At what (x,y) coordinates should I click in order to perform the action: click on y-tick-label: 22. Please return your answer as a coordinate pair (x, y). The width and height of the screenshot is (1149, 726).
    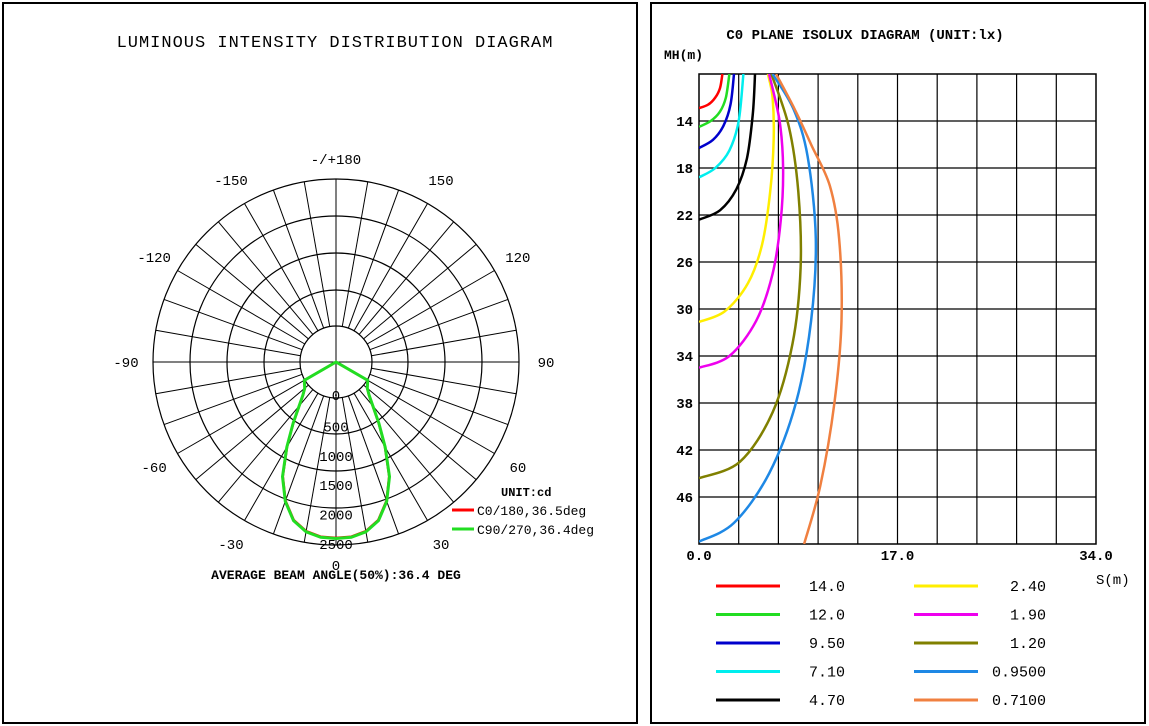
    Looking at the image, I should click on (684, 217).